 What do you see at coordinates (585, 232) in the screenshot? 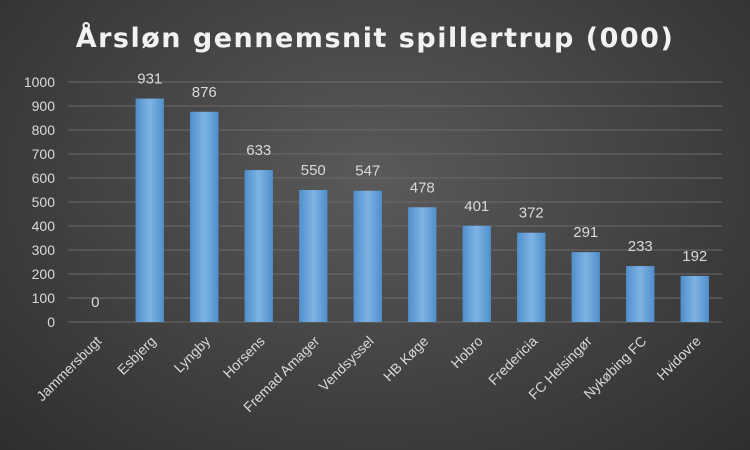
I see `data-label: 291` at bounding box center [585, 232].